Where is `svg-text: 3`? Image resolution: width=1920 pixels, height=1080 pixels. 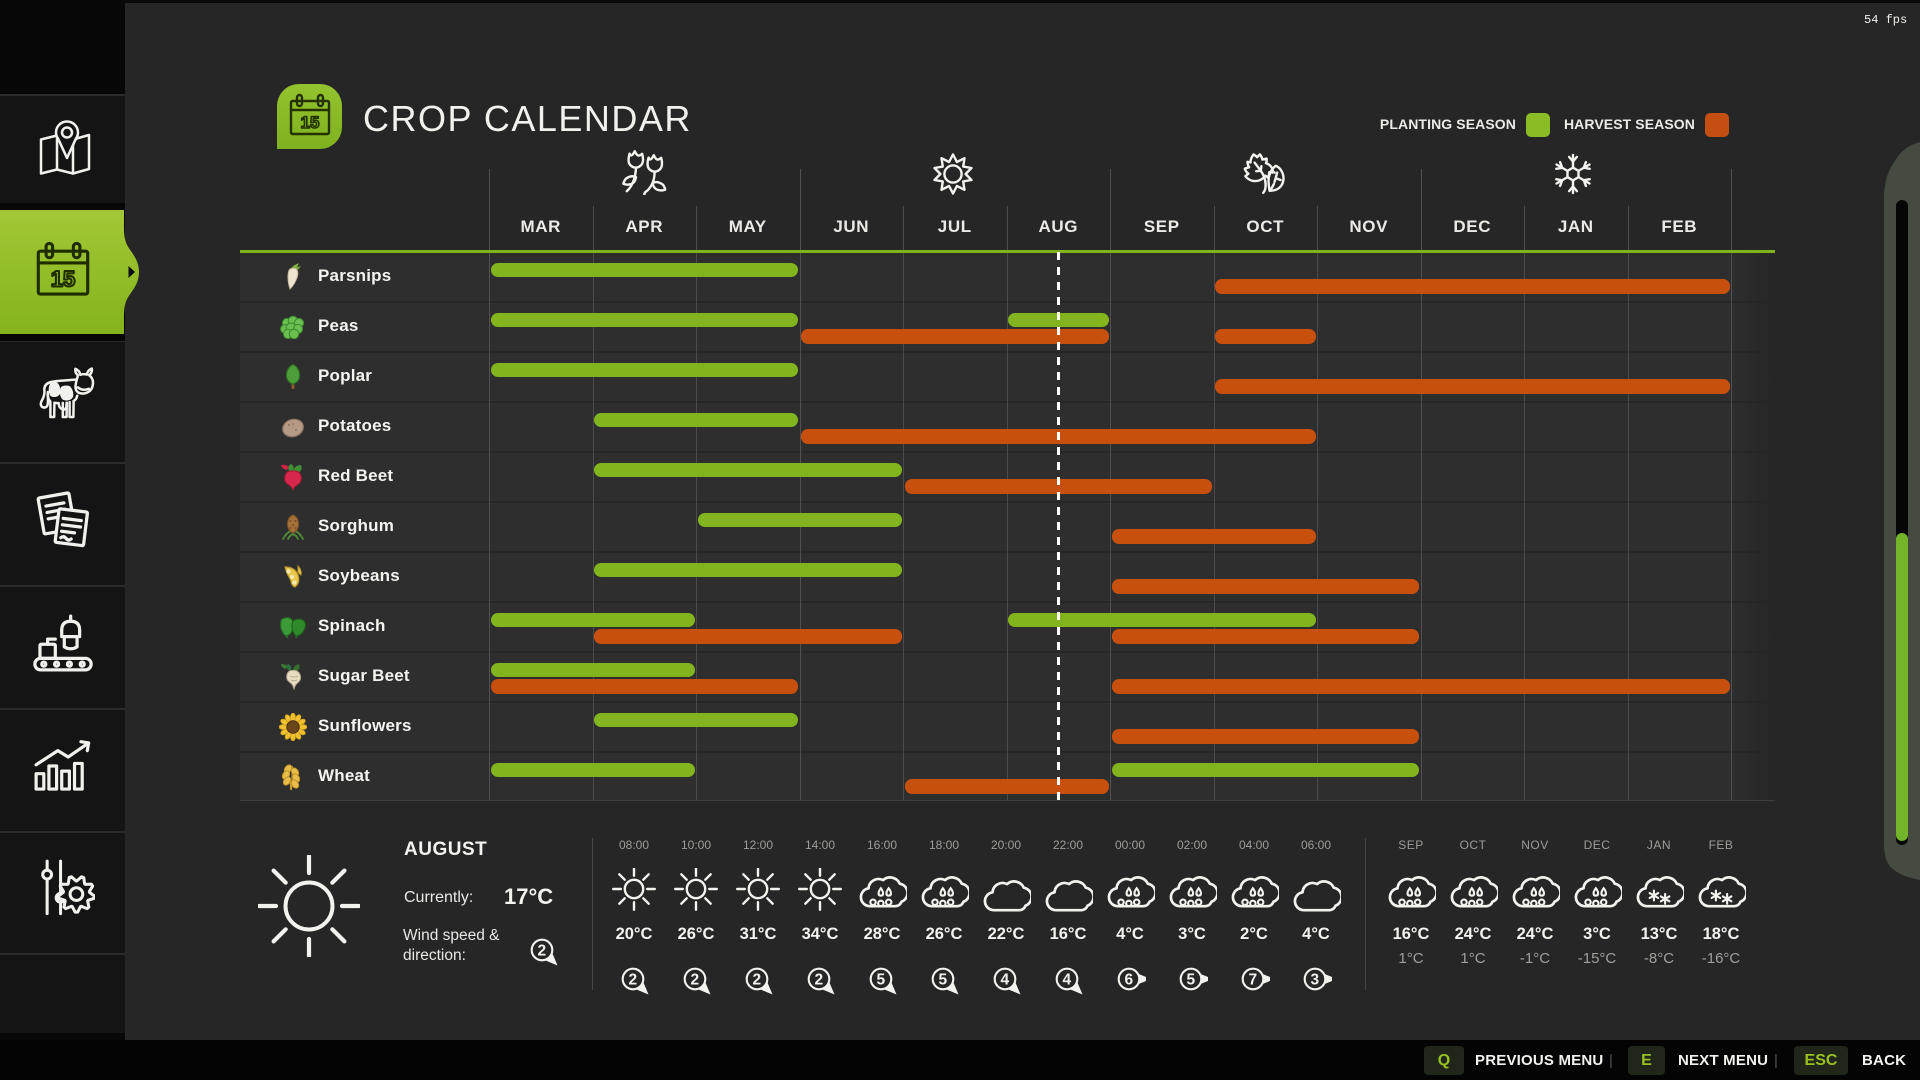 svg-text: 3 is located at coordinates (1314, 980).